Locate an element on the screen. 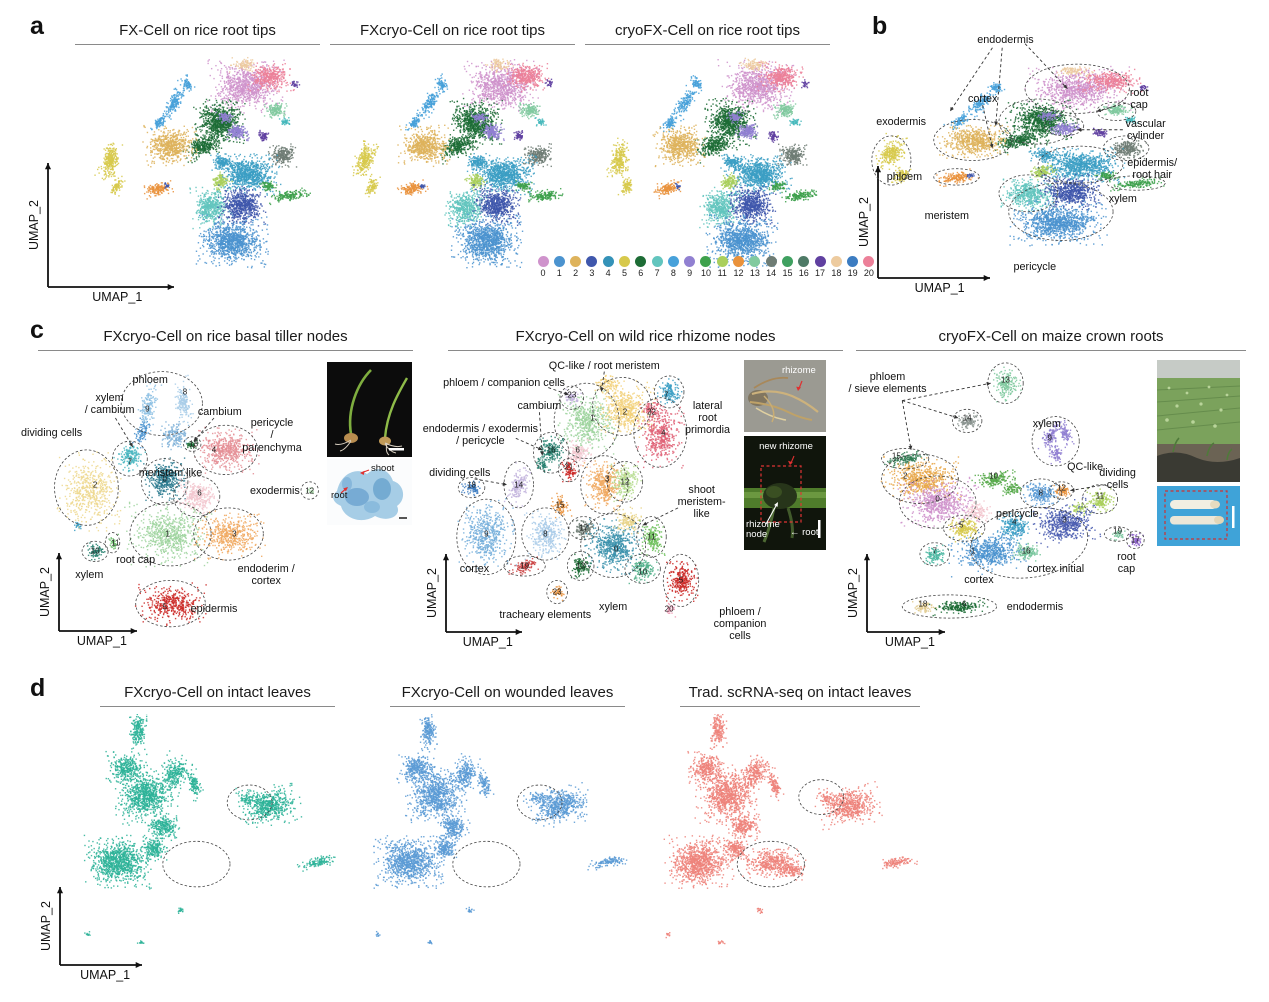  annotation-label: shoot meristem-like is located at coordinates (701, 502).